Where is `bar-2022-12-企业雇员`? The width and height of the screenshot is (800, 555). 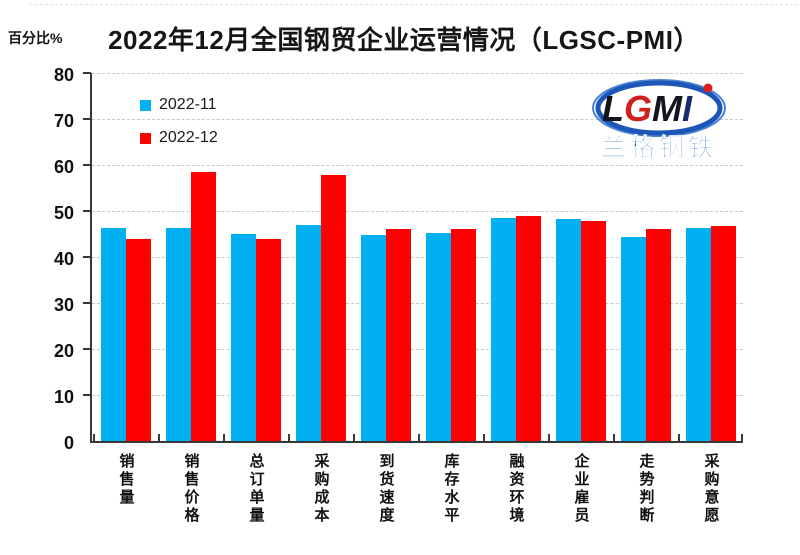
bar-2022-12-企业雇员 is located at coordinates (593, 331).